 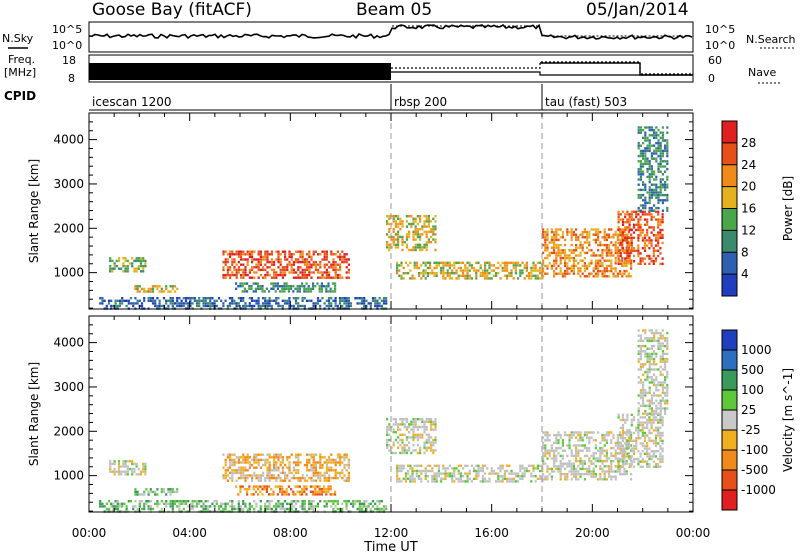 I want to click on nsky-axis-top: 10^5, so click(x=67, y=29).